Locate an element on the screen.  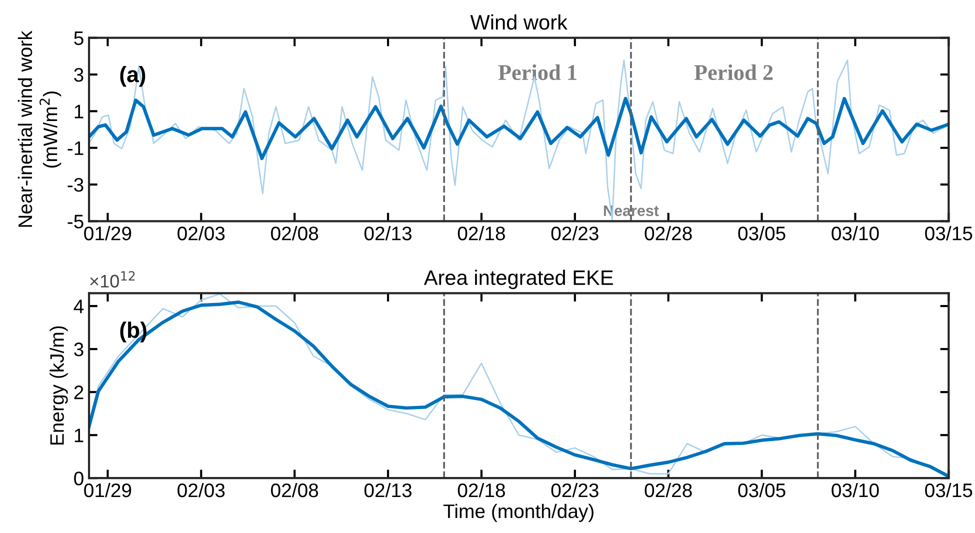
annotation: (a) is located at coordinates (133, 76).